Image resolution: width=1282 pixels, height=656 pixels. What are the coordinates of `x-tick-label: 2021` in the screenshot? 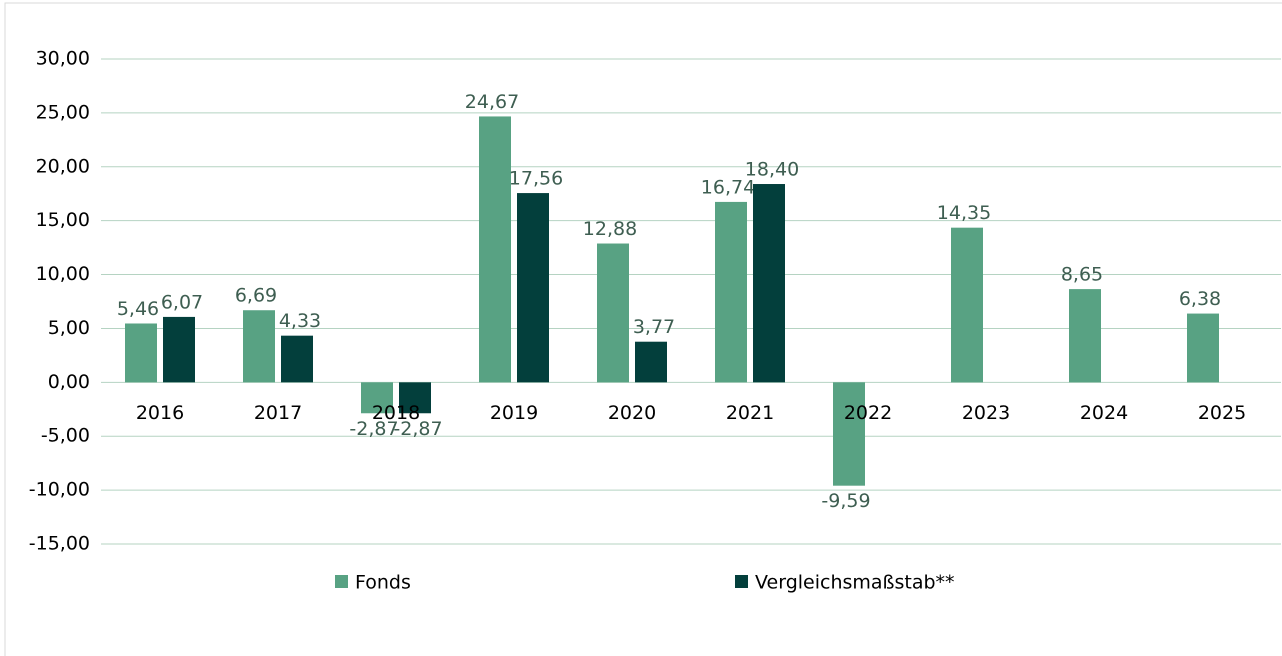 It's located at (750, 413).